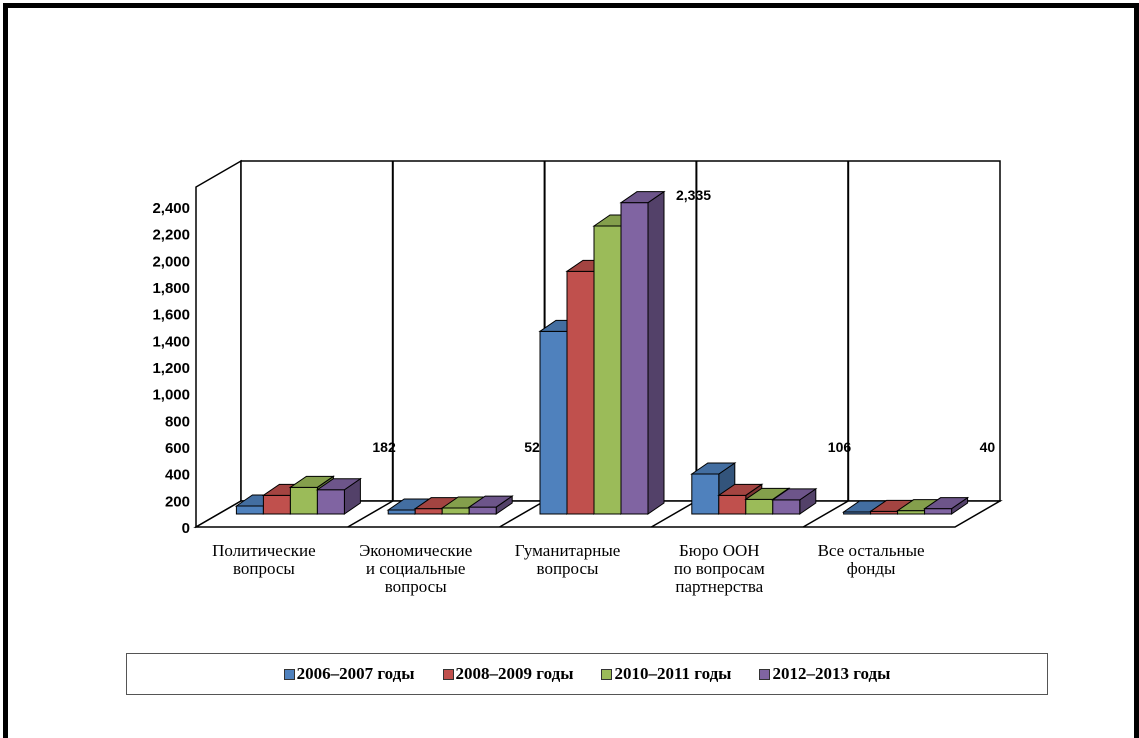 This screenshot has height=738, width=1139. I want to click on legend-item: 2010–2011 годы, so click(666, 674).